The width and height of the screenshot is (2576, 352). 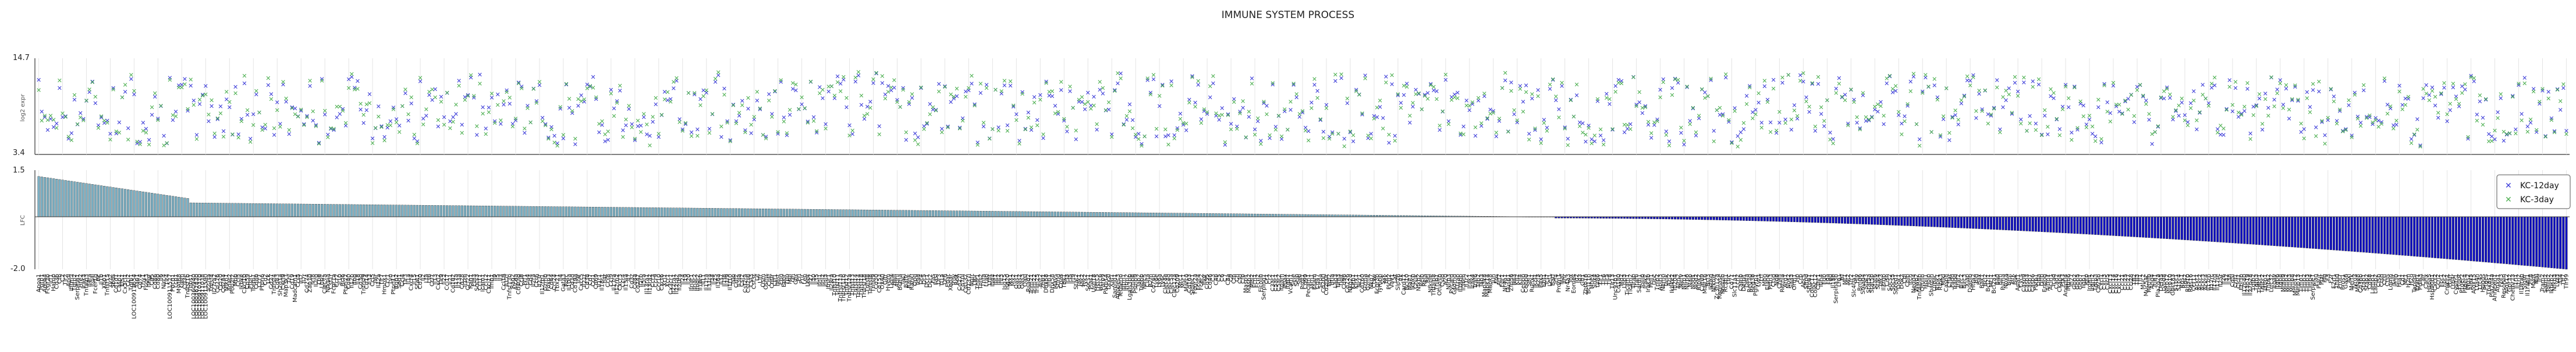 What do you see at coordinates (19, 170) in the screenshot?
I see `bottom-ytick-max: 1.5` at bounding box center [19, 170].